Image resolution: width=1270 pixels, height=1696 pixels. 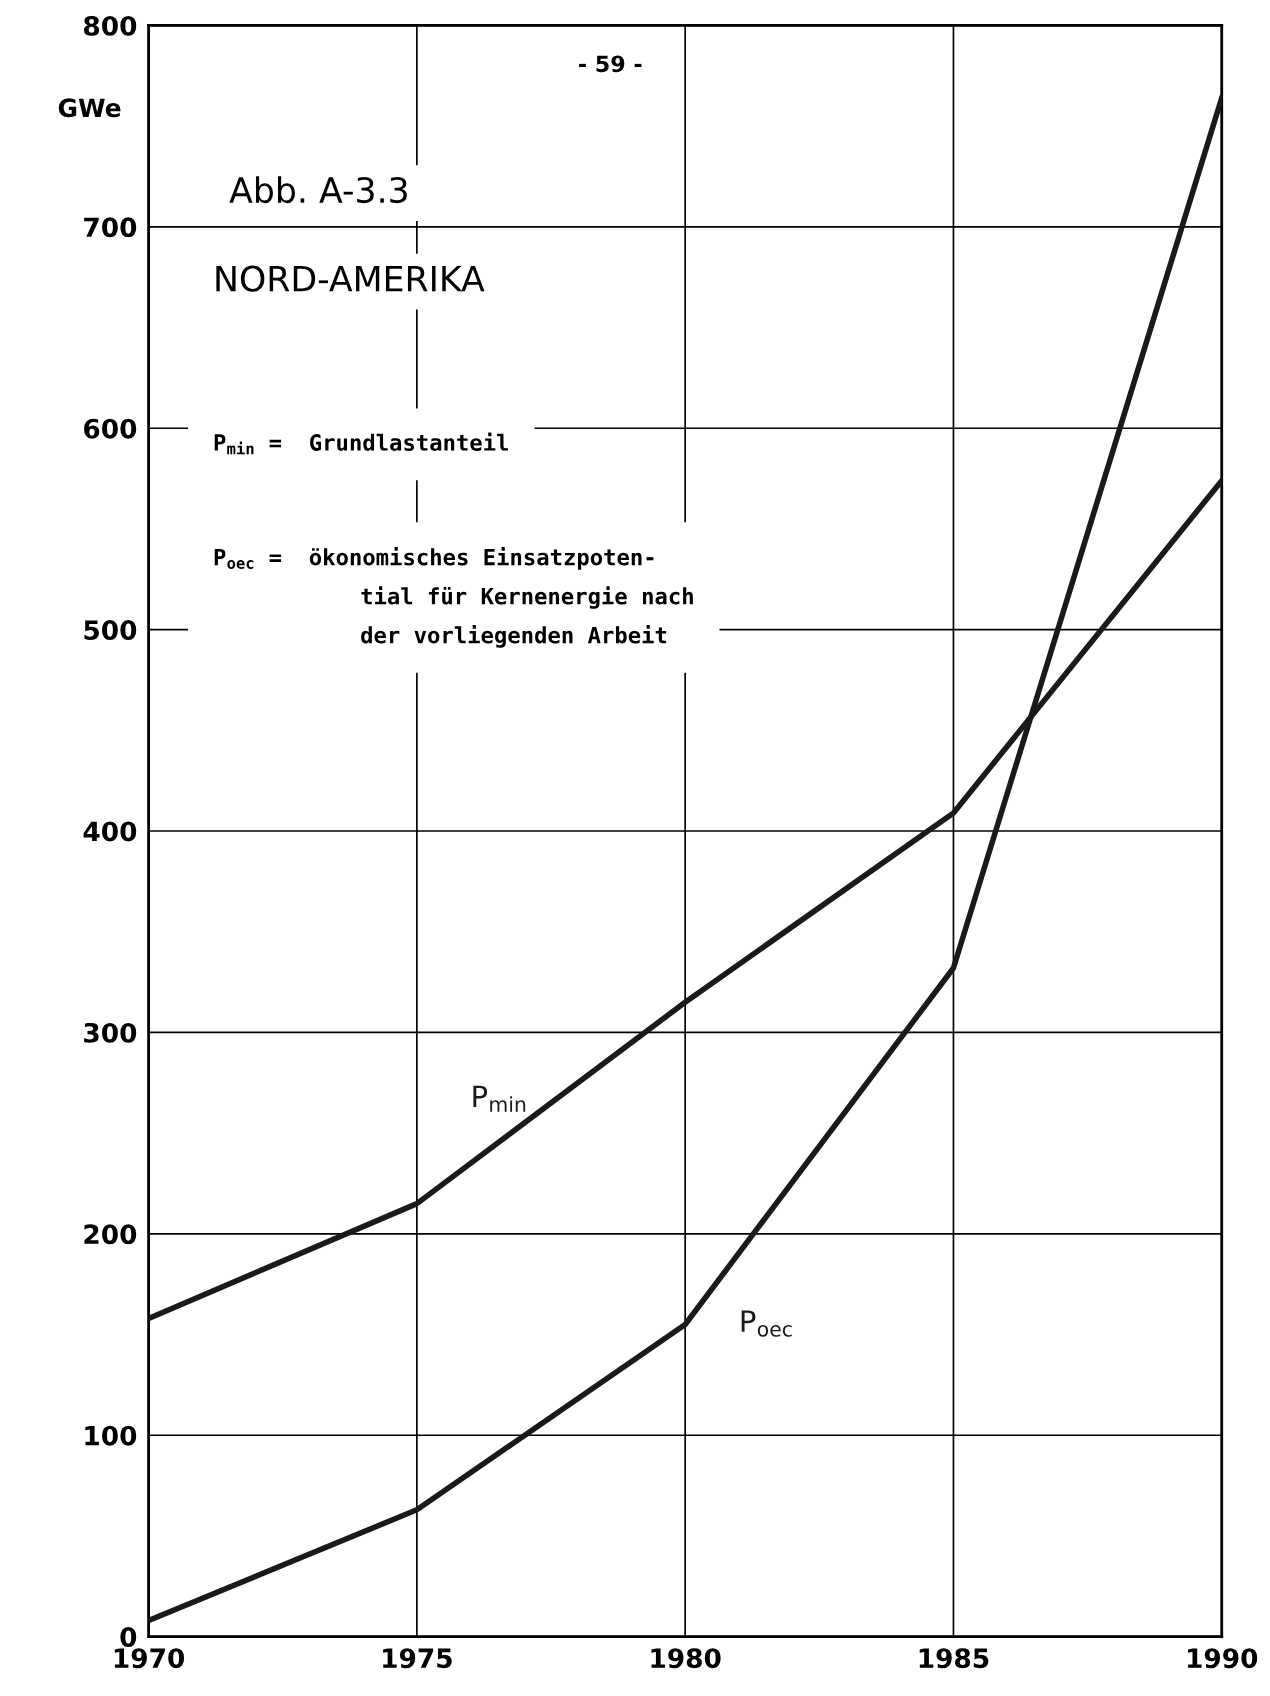 What do you see at coordinates (128, 1637) in the screenshot?
I see `y-tick-label: 0` at bounding box center [128, 1637].